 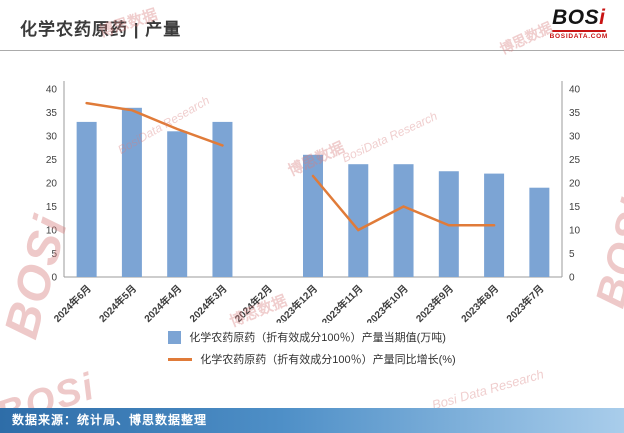 I want to click on y-axis-tick-right: 15, so click(x=575, y=207).